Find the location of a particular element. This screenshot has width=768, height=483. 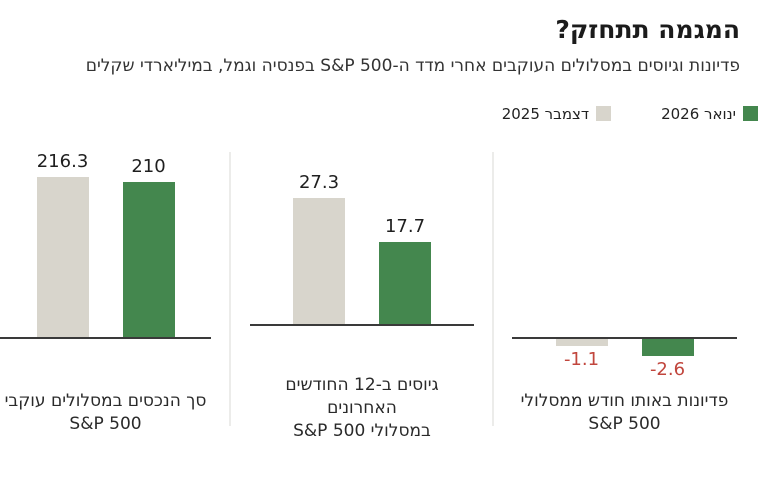

bar-value-label: 17.7 is located at coordinates (405, 227).